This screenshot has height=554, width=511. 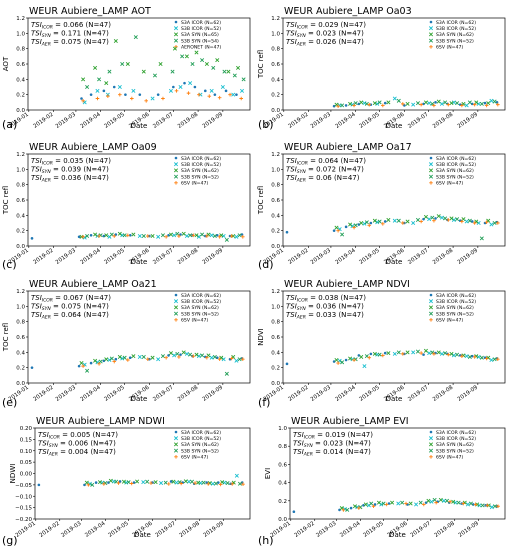 What do you see at coordinates (266, 264) in the screenshot?
I see `panel-letter: (d)` at bounding box center [266, 264].